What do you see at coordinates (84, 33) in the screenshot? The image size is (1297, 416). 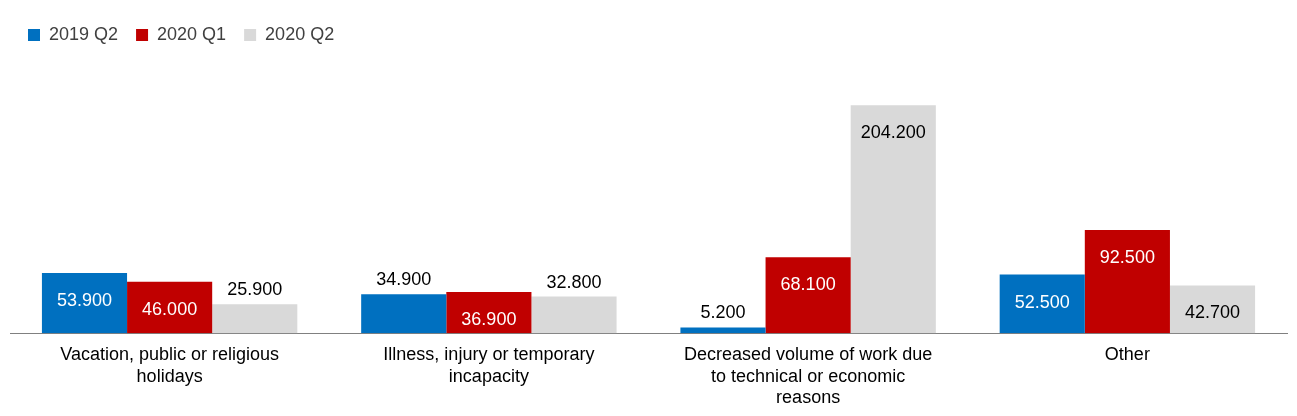 I see `legend-label: 2019 Q2` at bounding box center [84, 33].